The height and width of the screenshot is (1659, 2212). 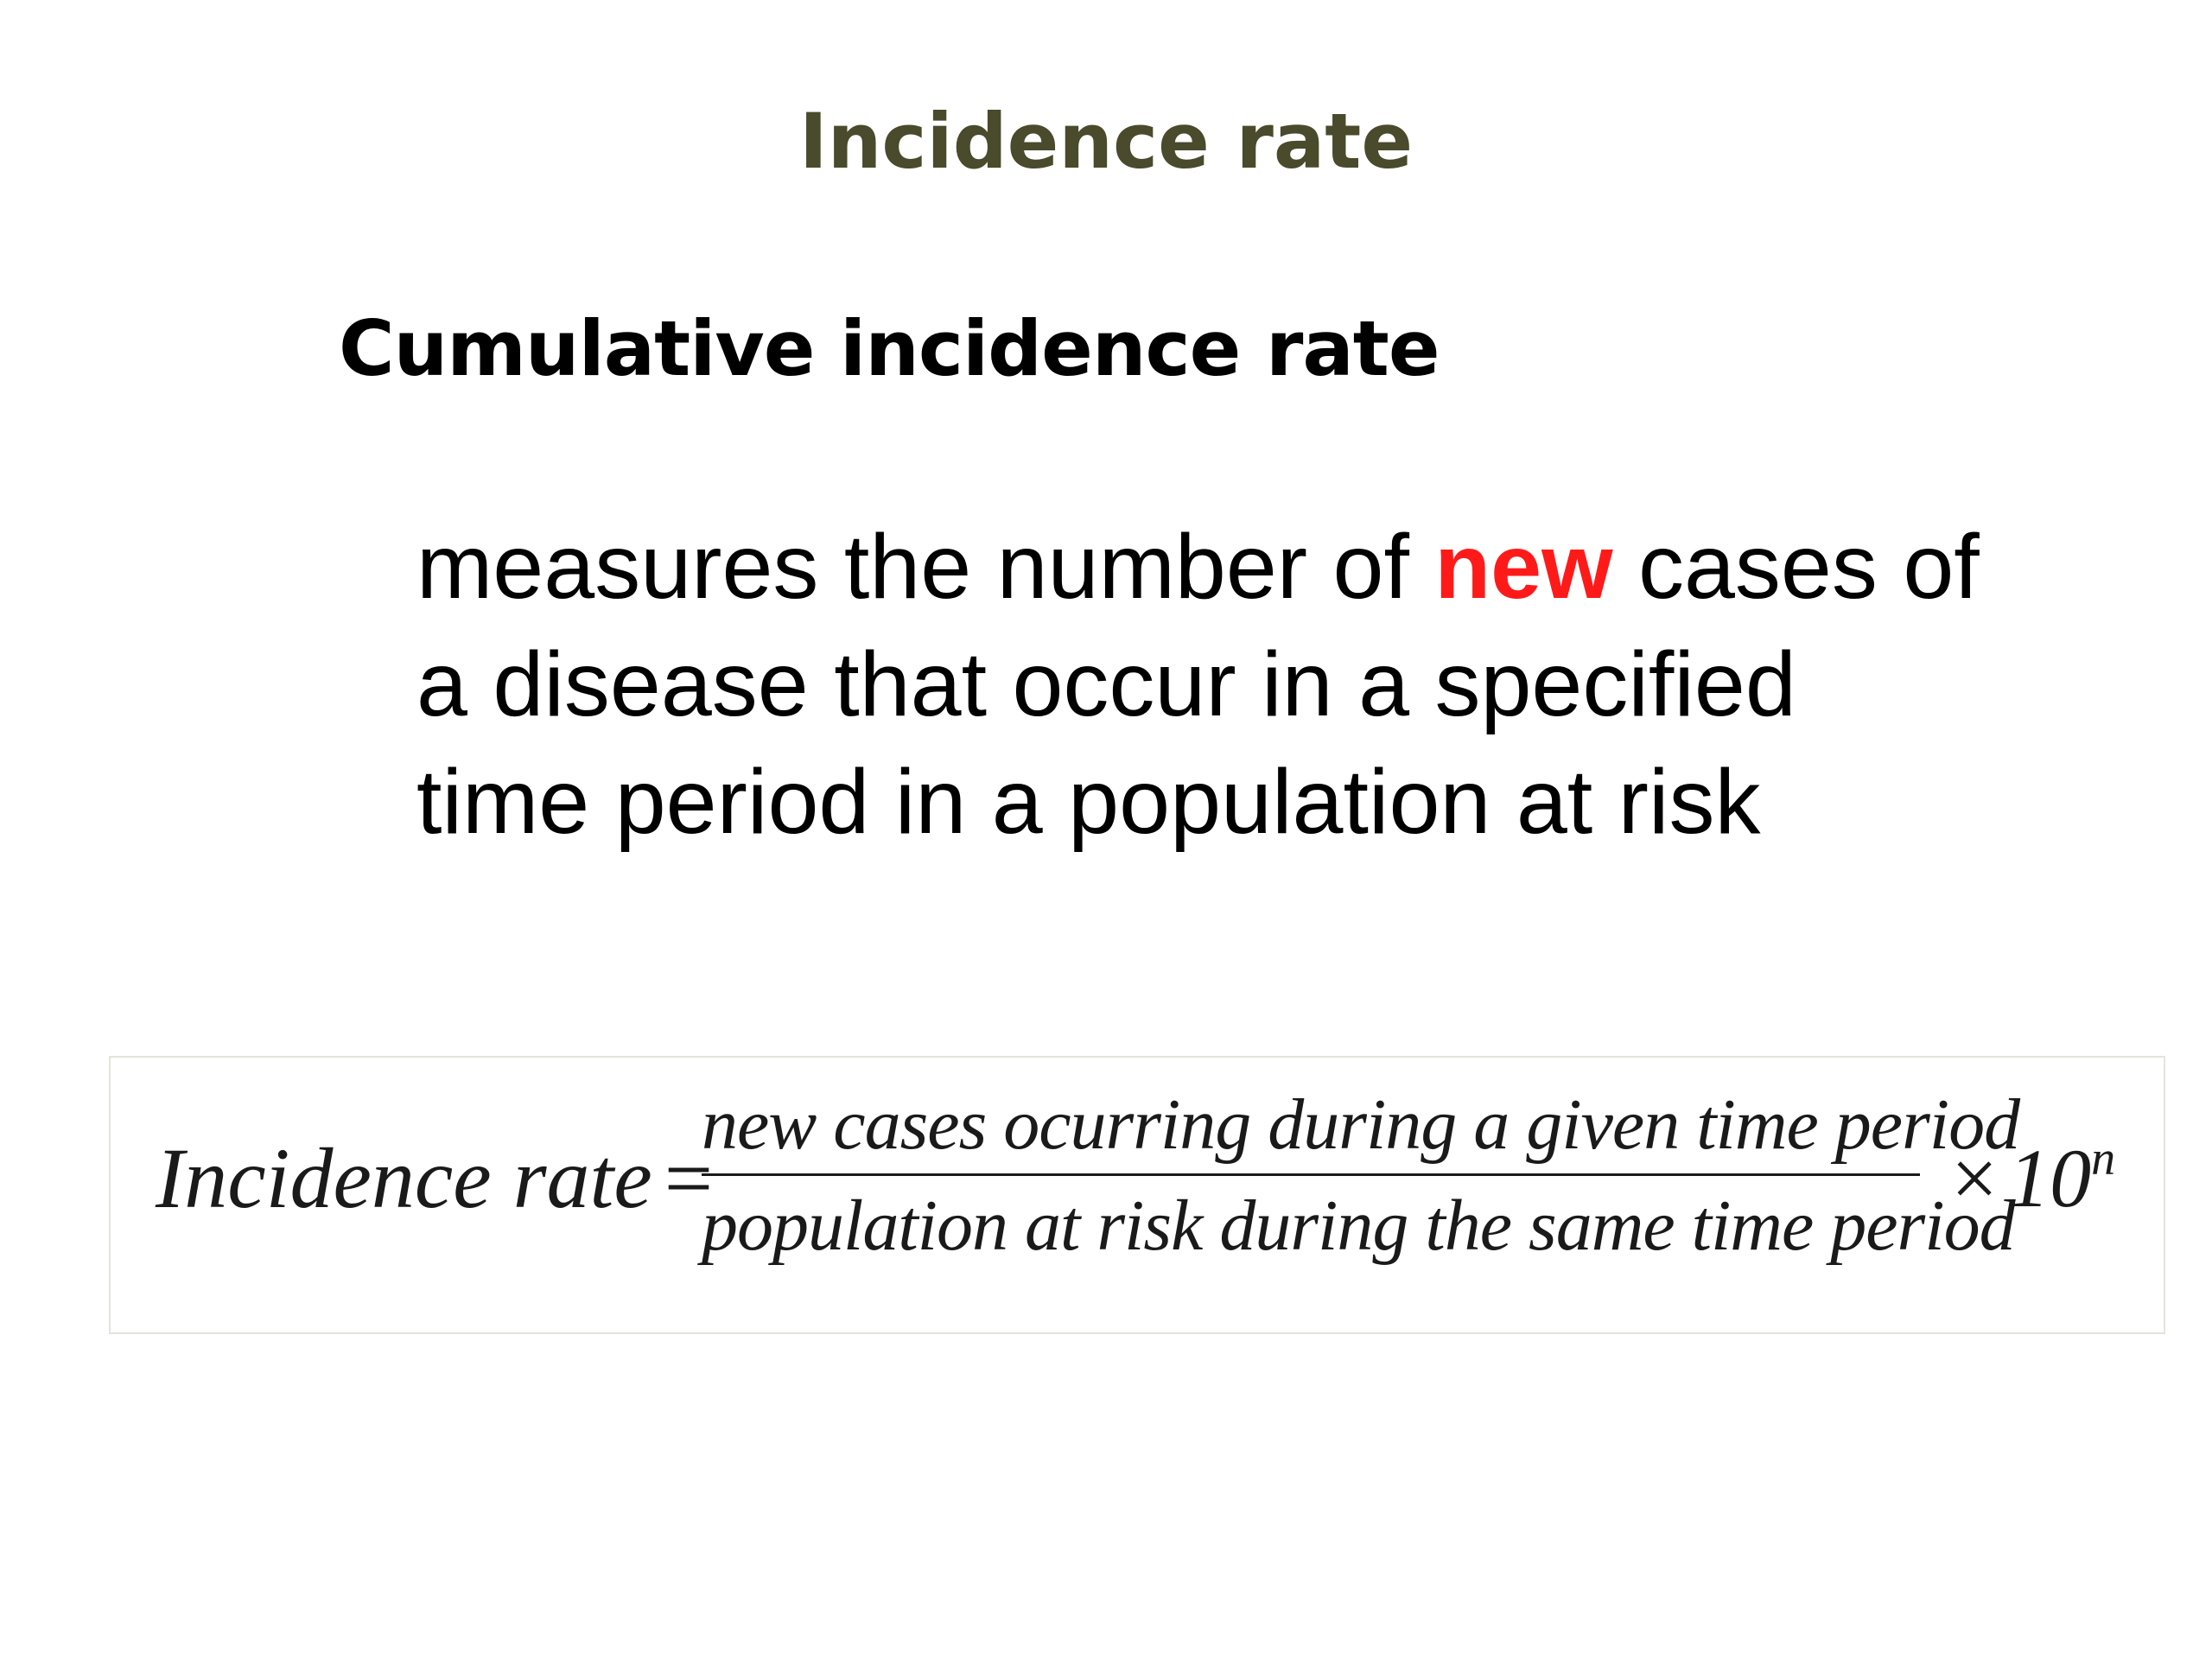 I want to click on definition-line-1: measures the number of new cases of, so click(x=1280, y=567).